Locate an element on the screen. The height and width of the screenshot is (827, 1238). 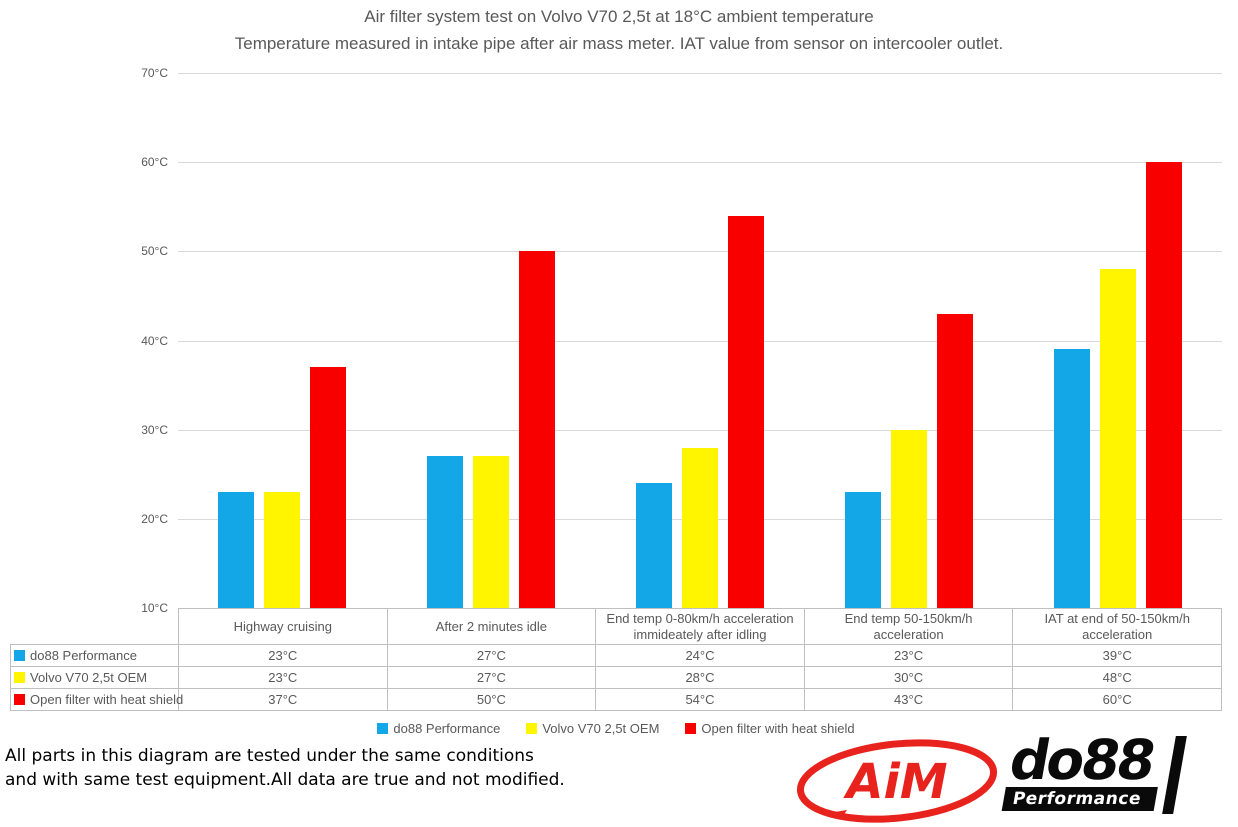
y-axis-tick: 70°C is located at coordinates (154, 73).